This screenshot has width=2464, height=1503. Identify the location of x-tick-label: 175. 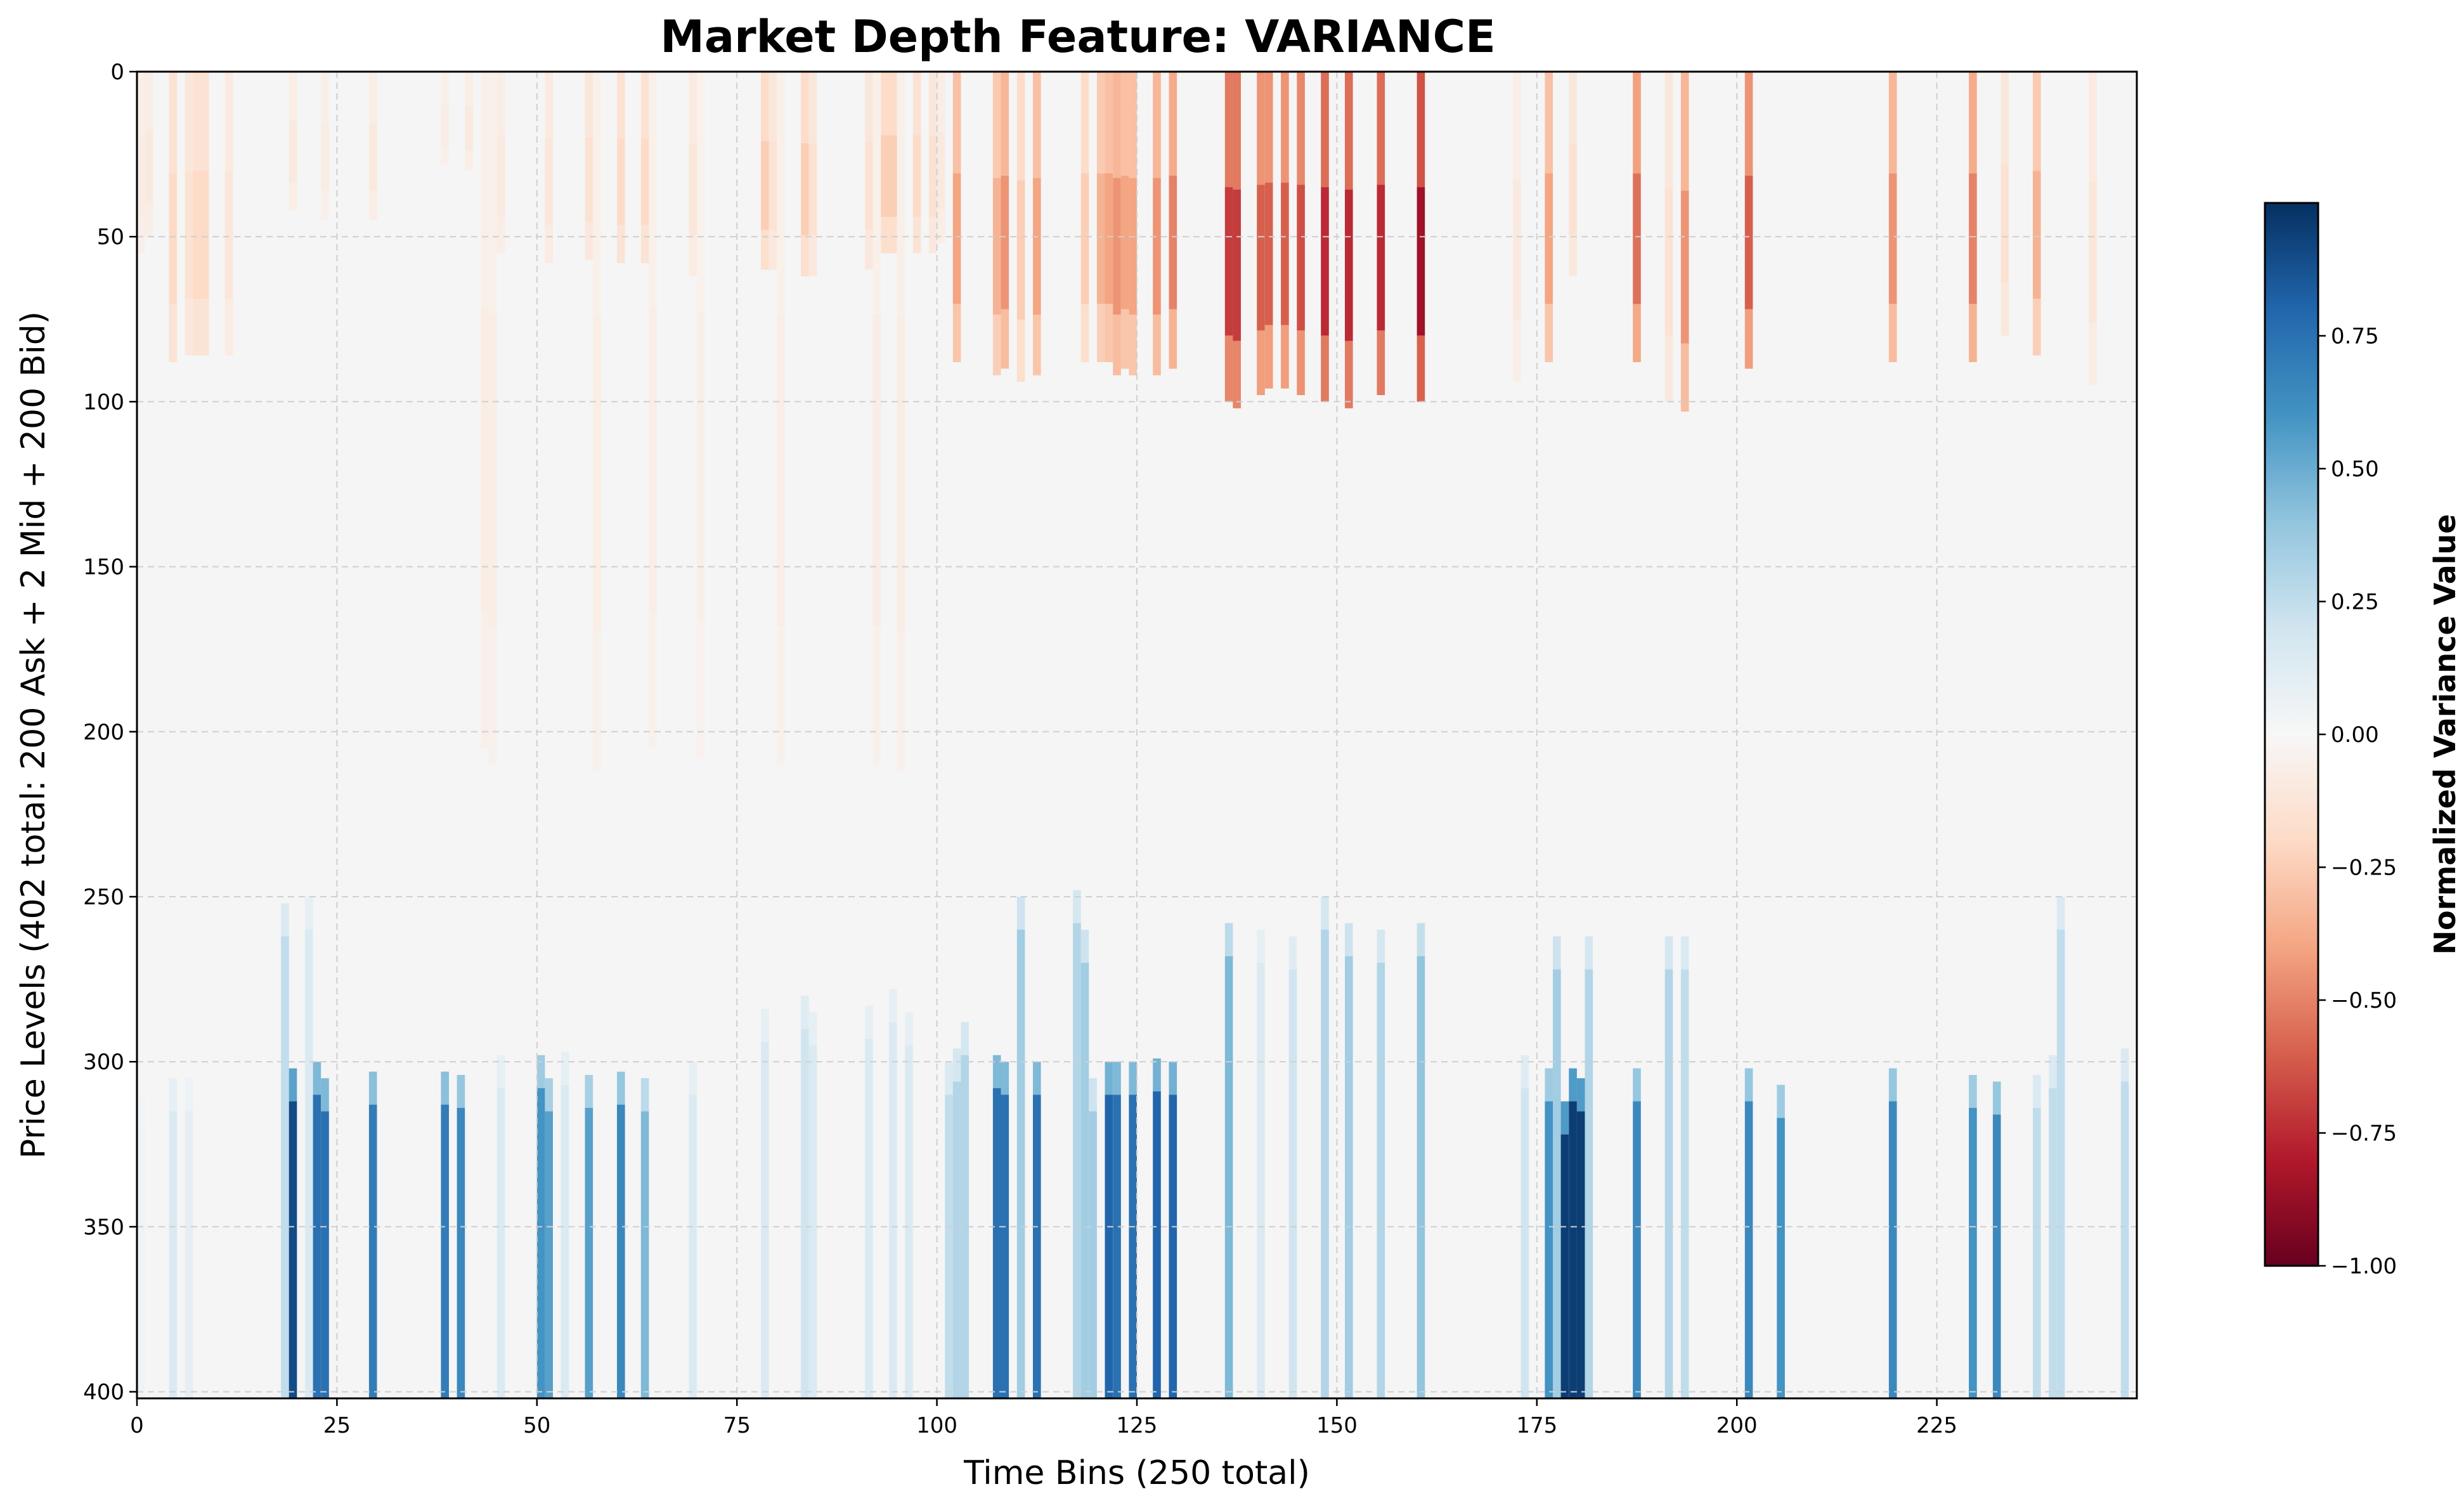
(1536, 1425).